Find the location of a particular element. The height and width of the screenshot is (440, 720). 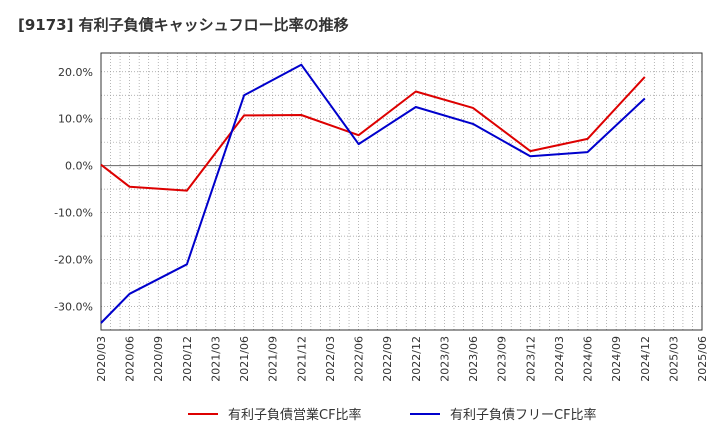

y-tick-label: -10.0% is located at coordinates (73, 213).